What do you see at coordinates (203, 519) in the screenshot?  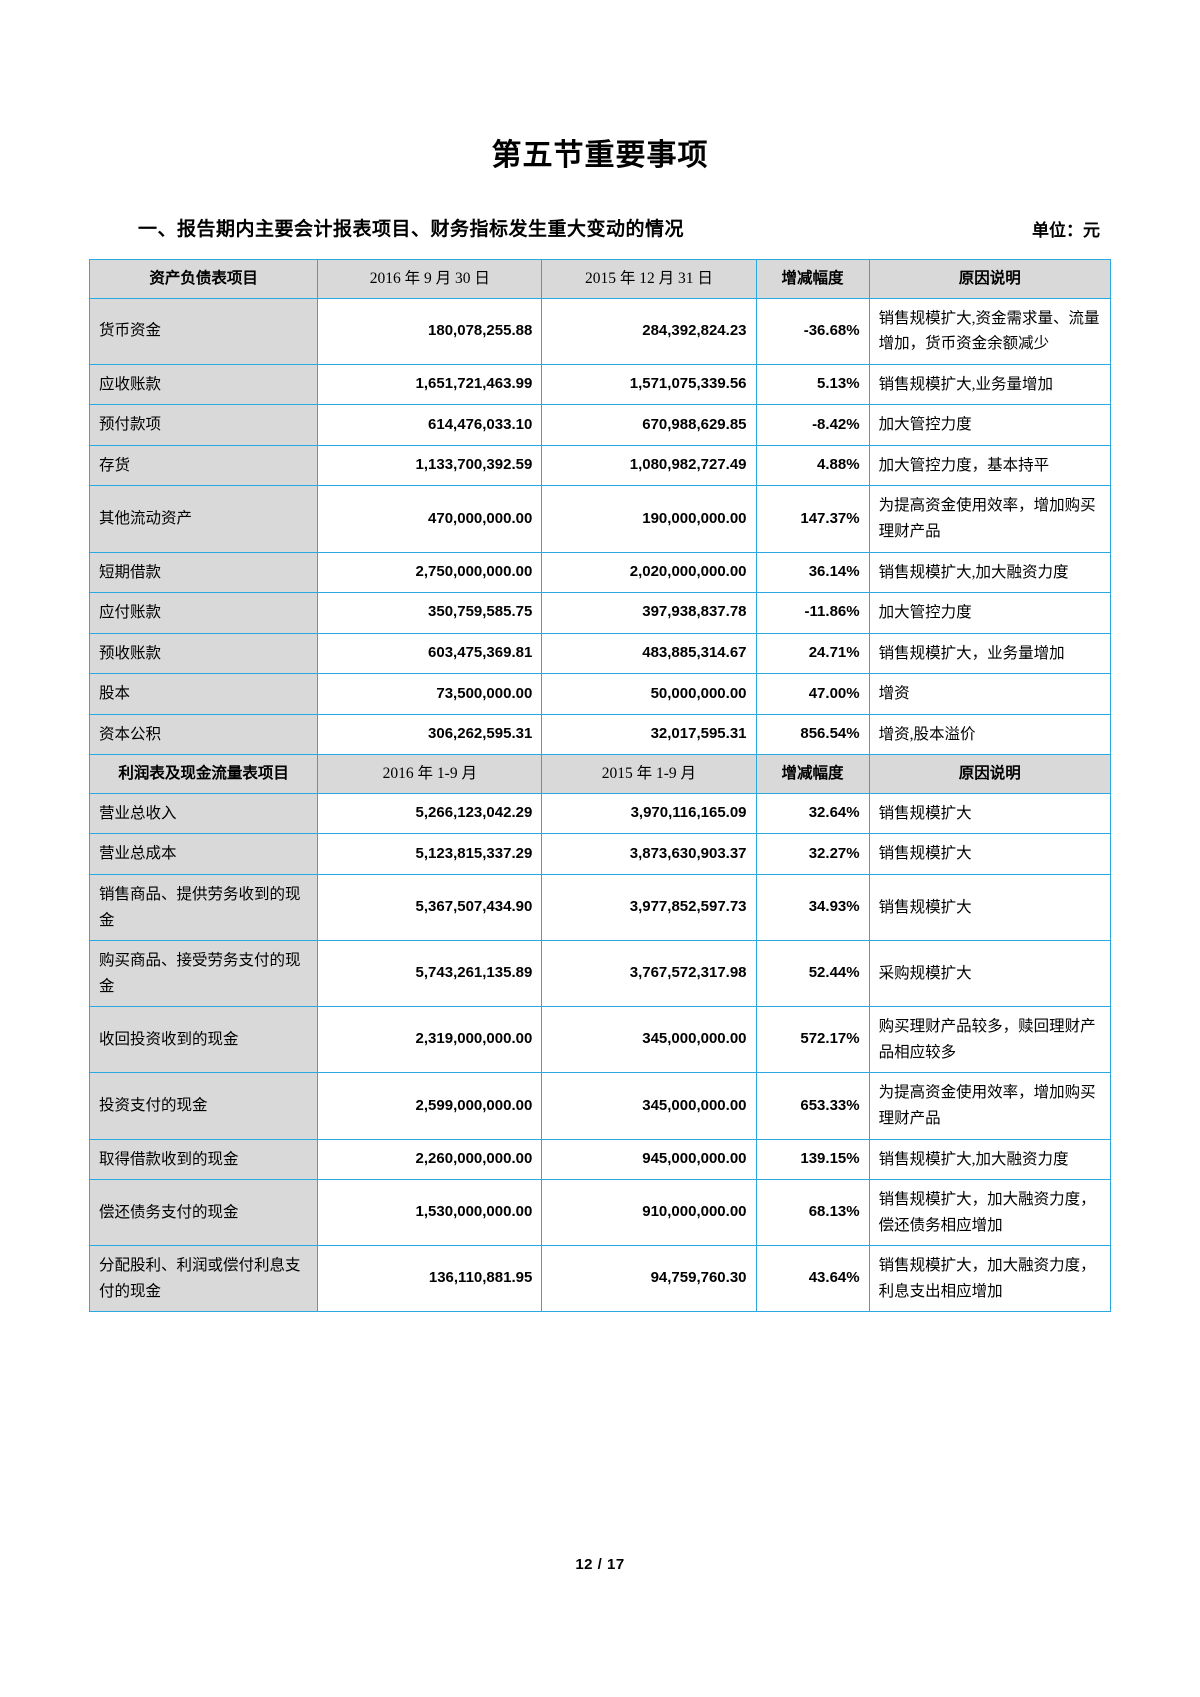 I see `cell-item: 其他流动资产` at bounding box center [203, 519].